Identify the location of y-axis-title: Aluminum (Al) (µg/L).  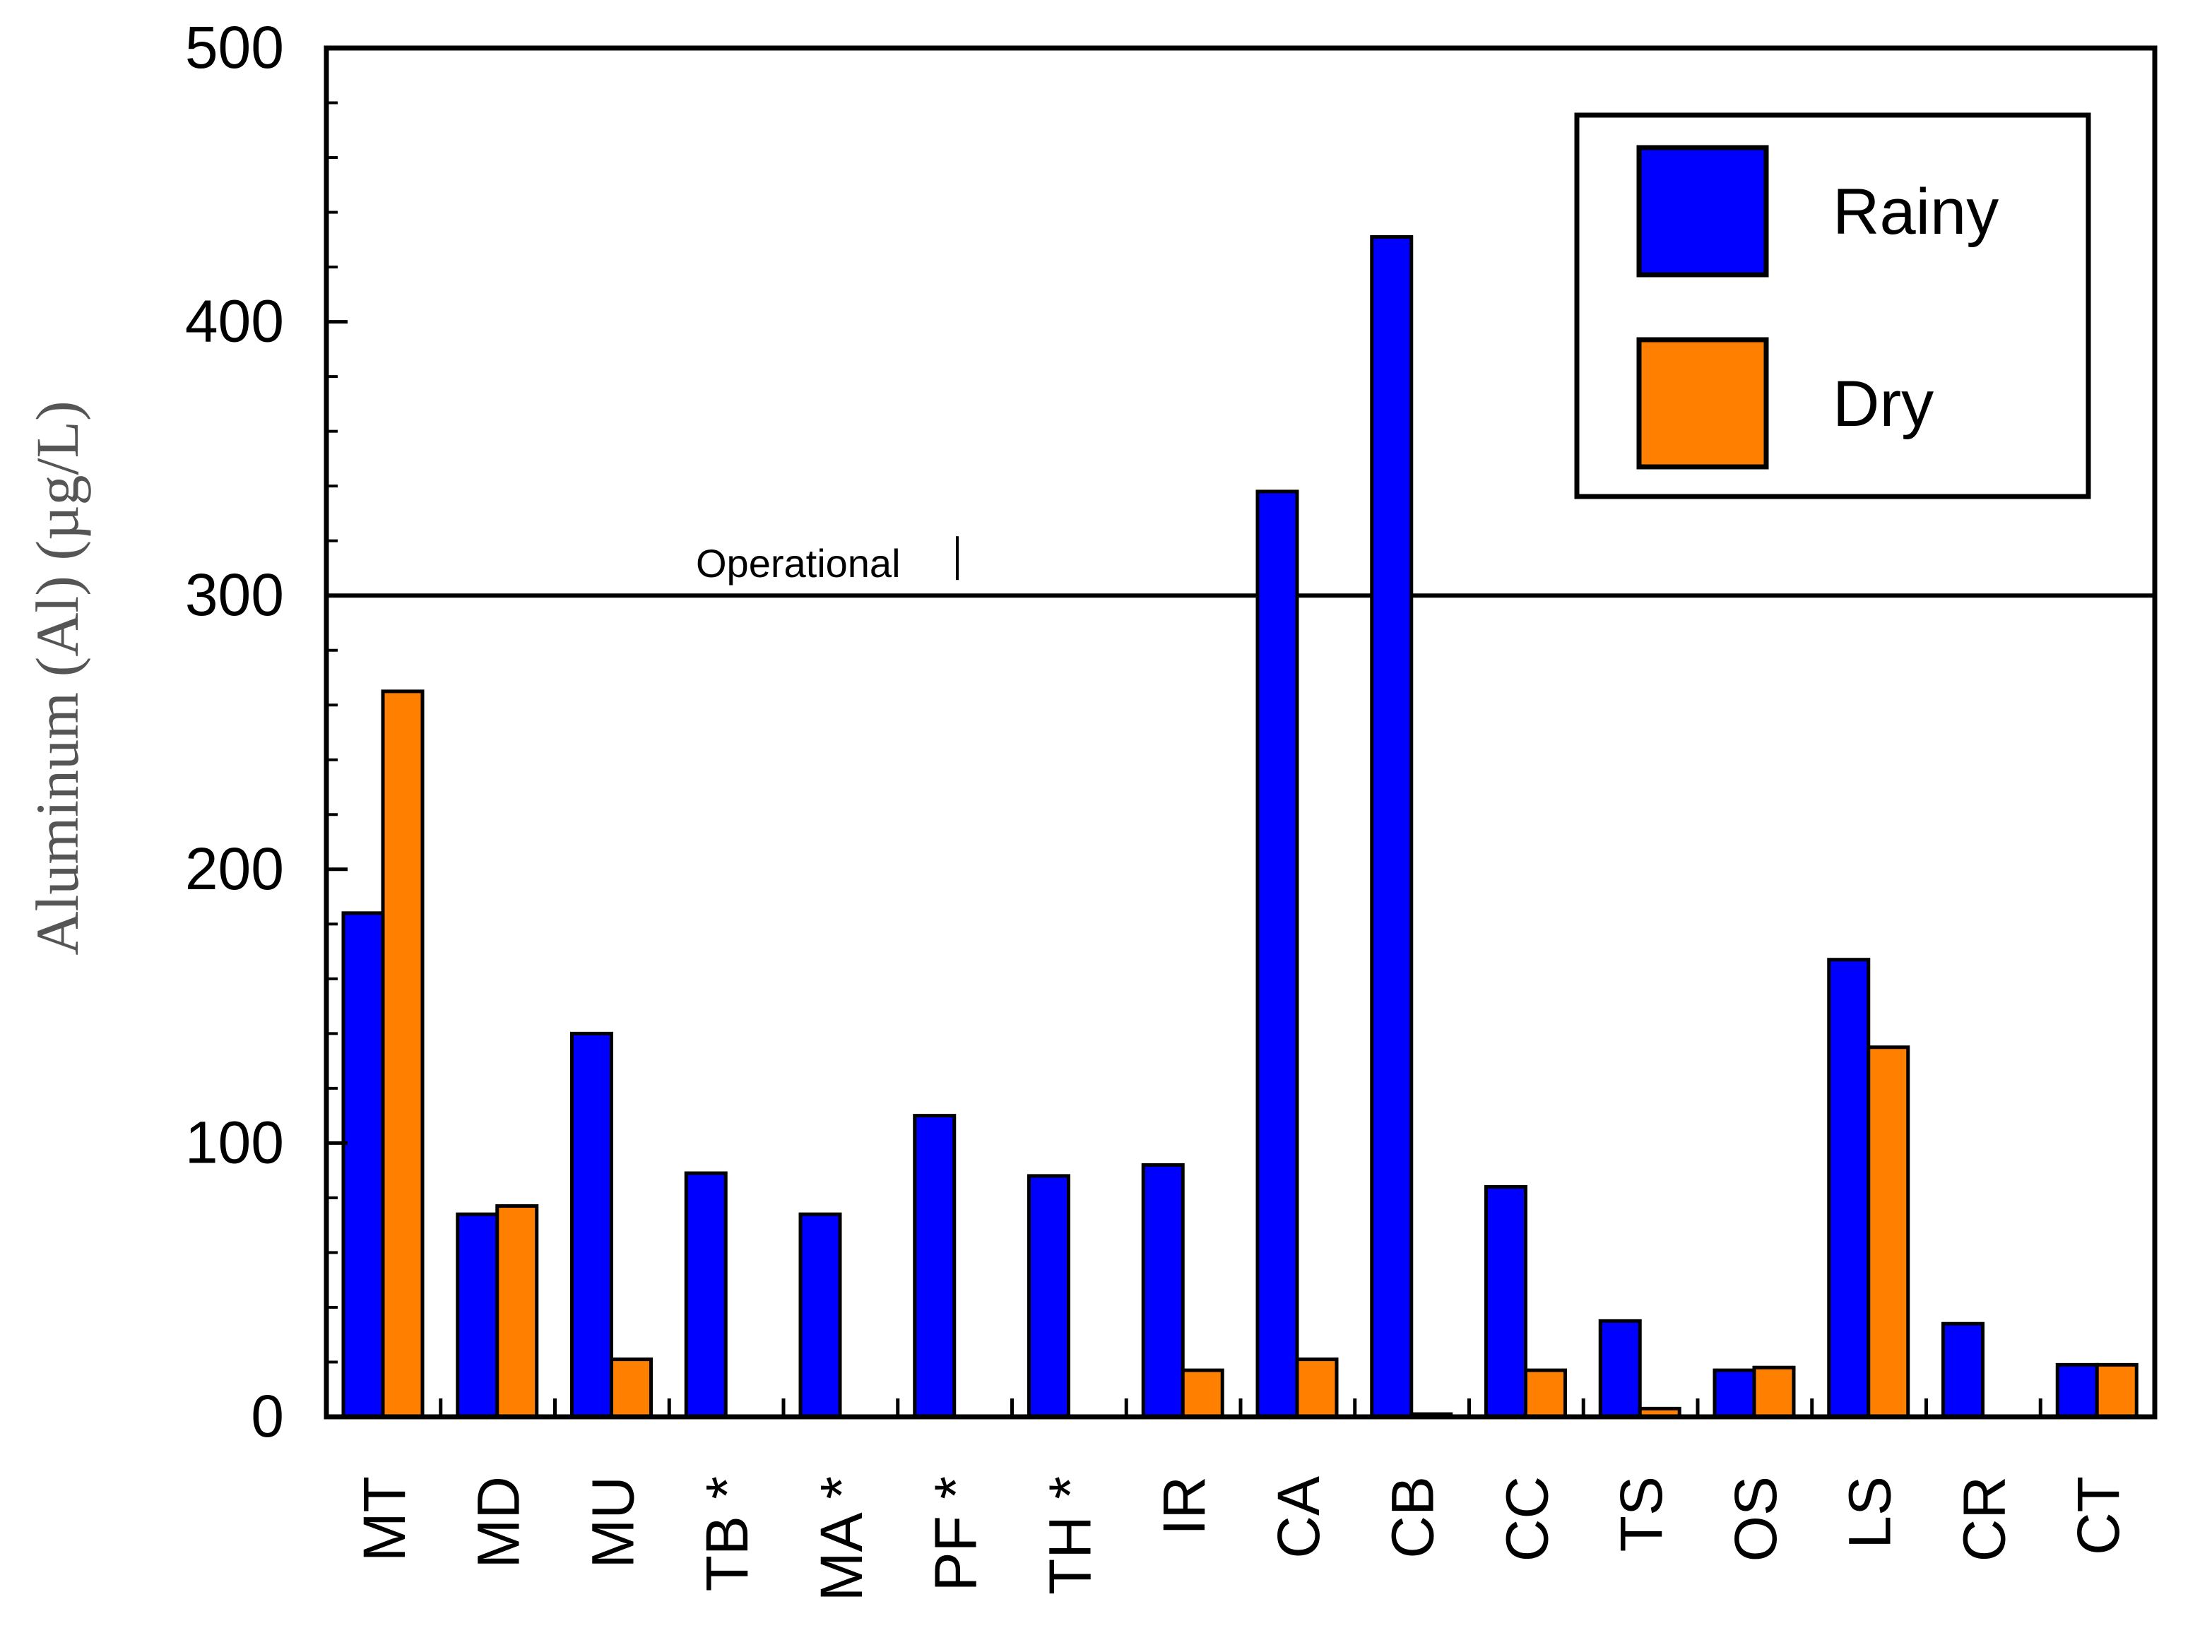
(57, 677).